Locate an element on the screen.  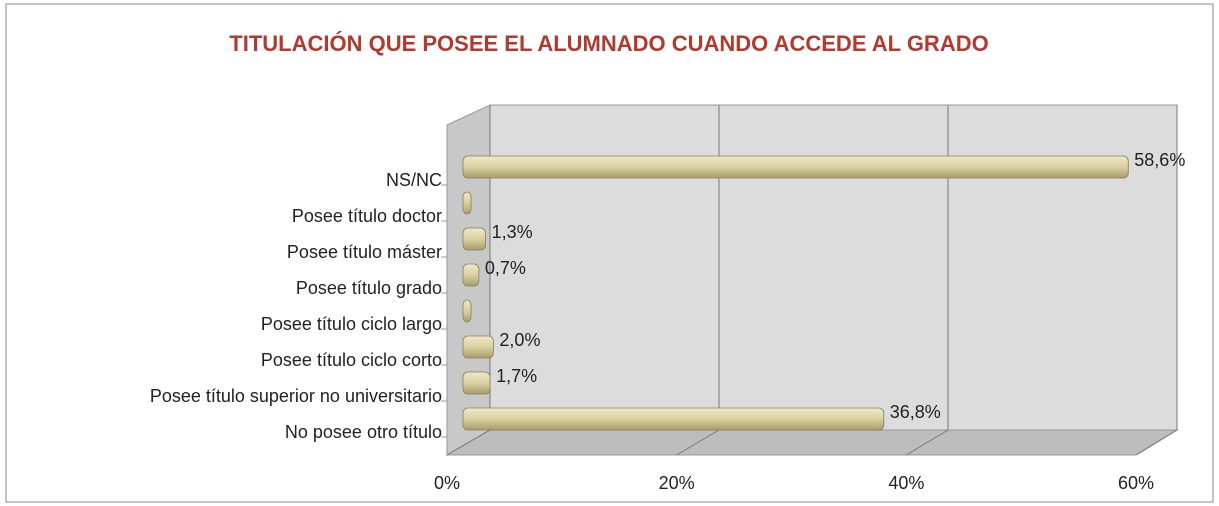
data-label: 1,3% is located at coordinates (512, 232).